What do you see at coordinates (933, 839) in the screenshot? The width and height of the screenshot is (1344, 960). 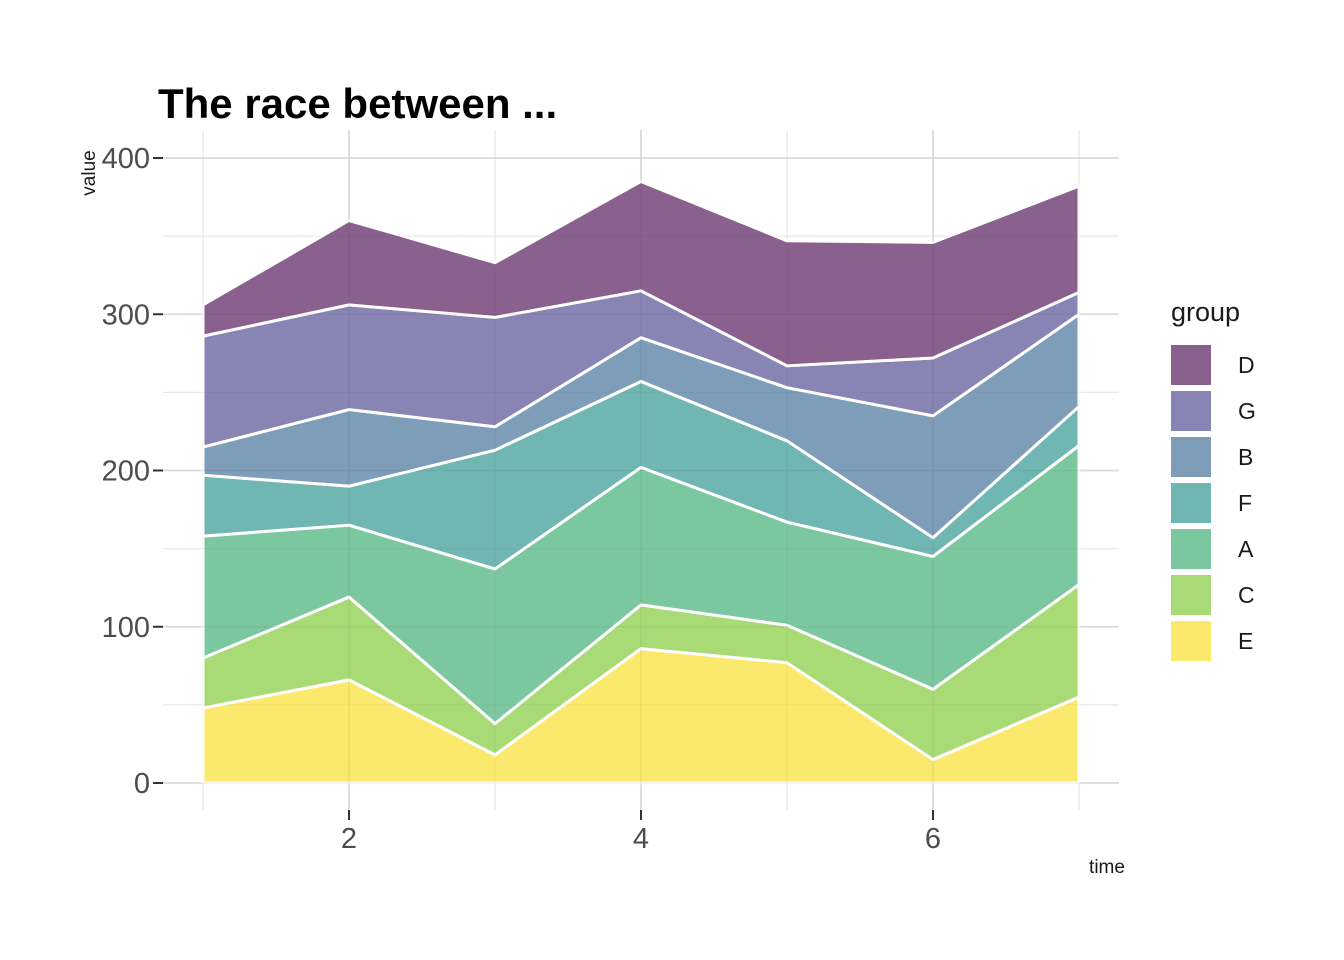 I see `x-tick-label: 6` at bounding box center [933, 839].